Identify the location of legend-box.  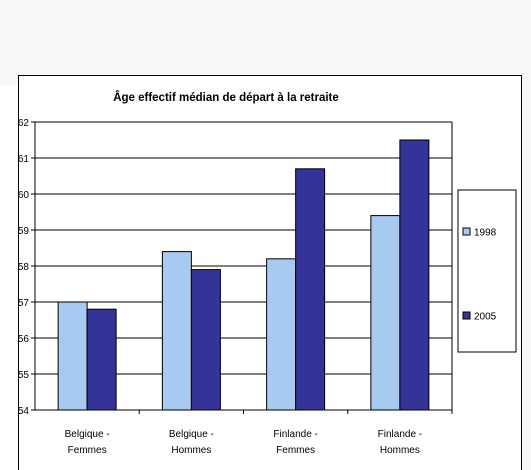
(487, 271).